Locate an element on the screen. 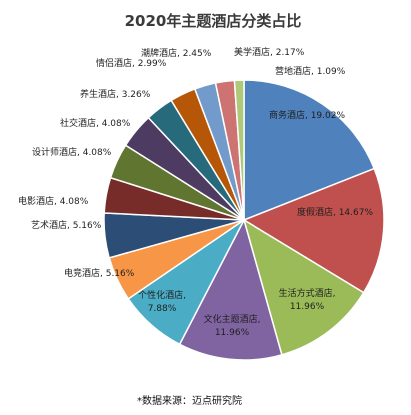 The height and width of the screenshot is (415, 411). slice-label: 社交酒店, 4.08% is located at coordinates (95, 123).